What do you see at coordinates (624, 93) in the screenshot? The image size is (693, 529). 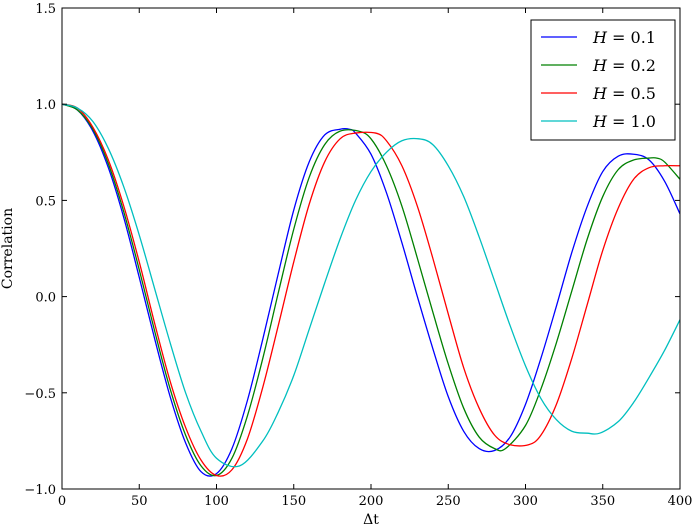 I see `legend-entry: H = 0.5` at bounding box center [624, 93].